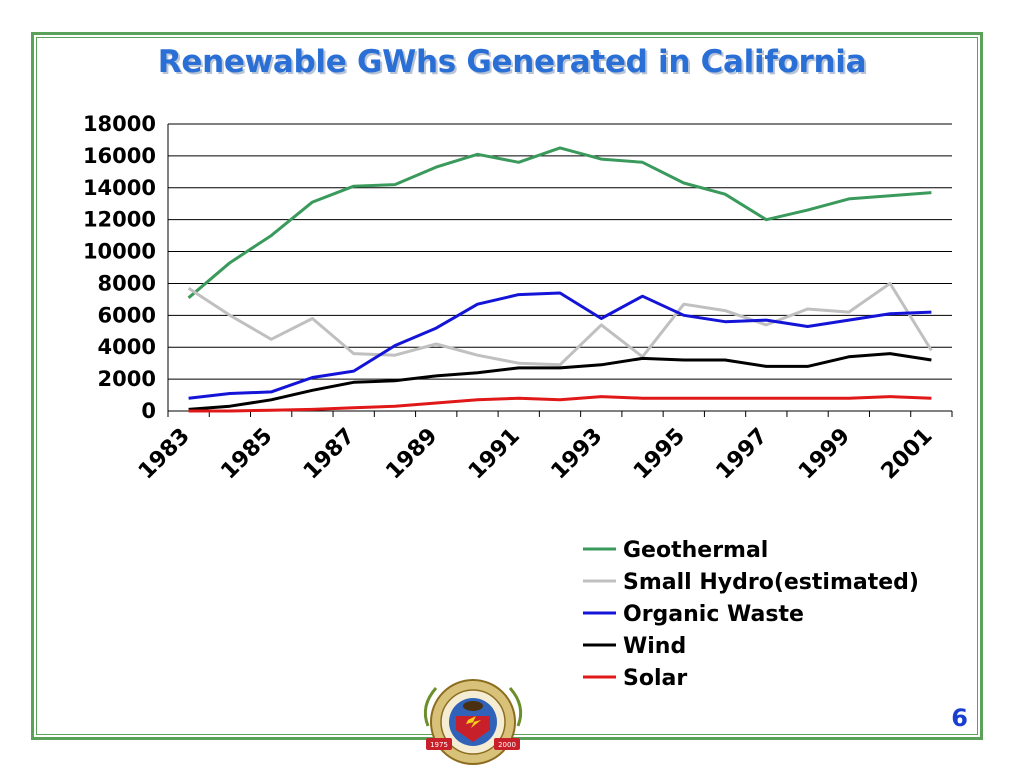  Describe the element at coordinates (494, 454) in the screenshot. I see `x-tick-label: 1991` at that location.